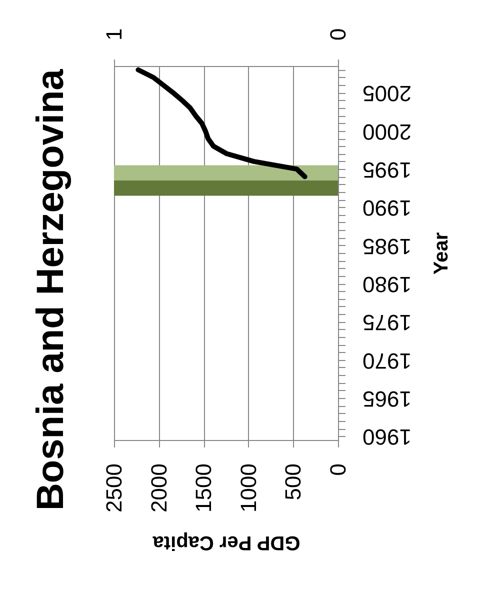 The height and width of the screenshot is (603, 492). What do you see at coordinates (387, 399) in the screenshot?
I see `y-tick-label: 1965` at bounding box center [387, 399].